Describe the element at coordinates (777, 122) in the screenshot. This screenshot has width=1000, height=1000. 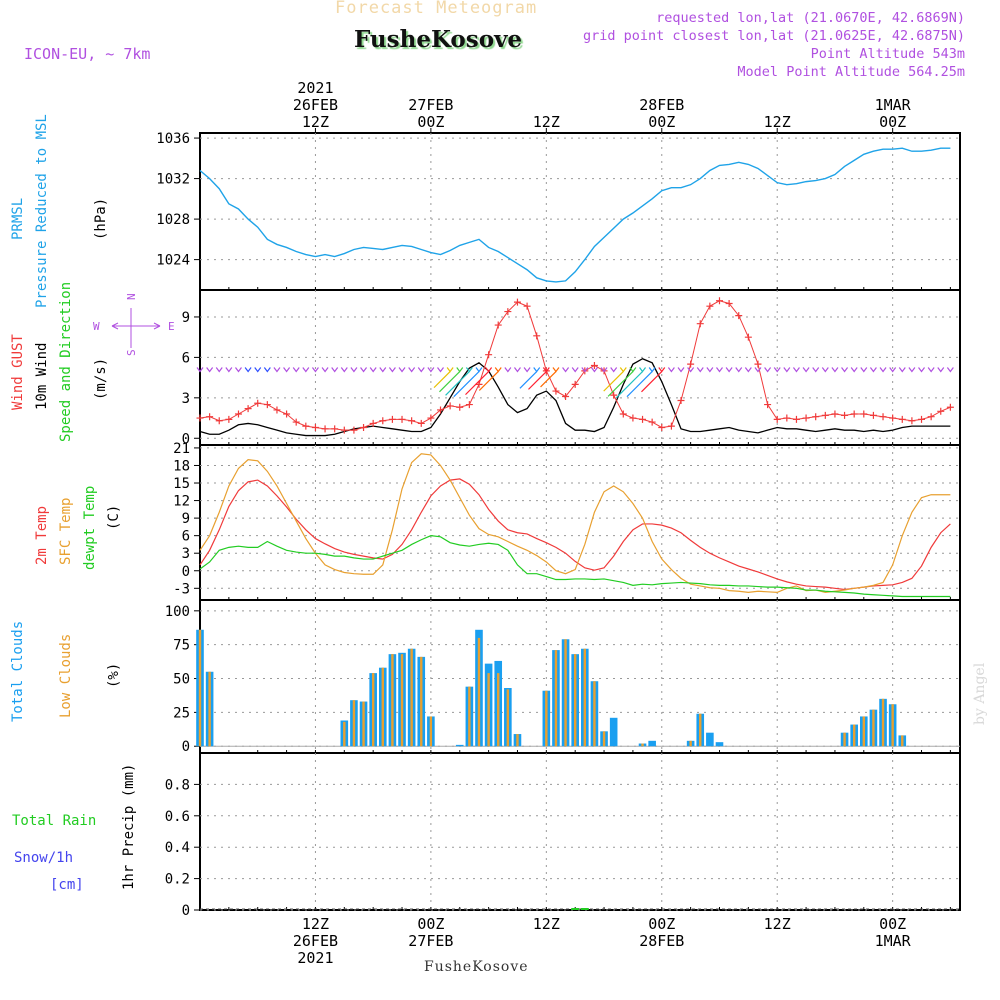
I see `top-time-label: 12Z` at that location.